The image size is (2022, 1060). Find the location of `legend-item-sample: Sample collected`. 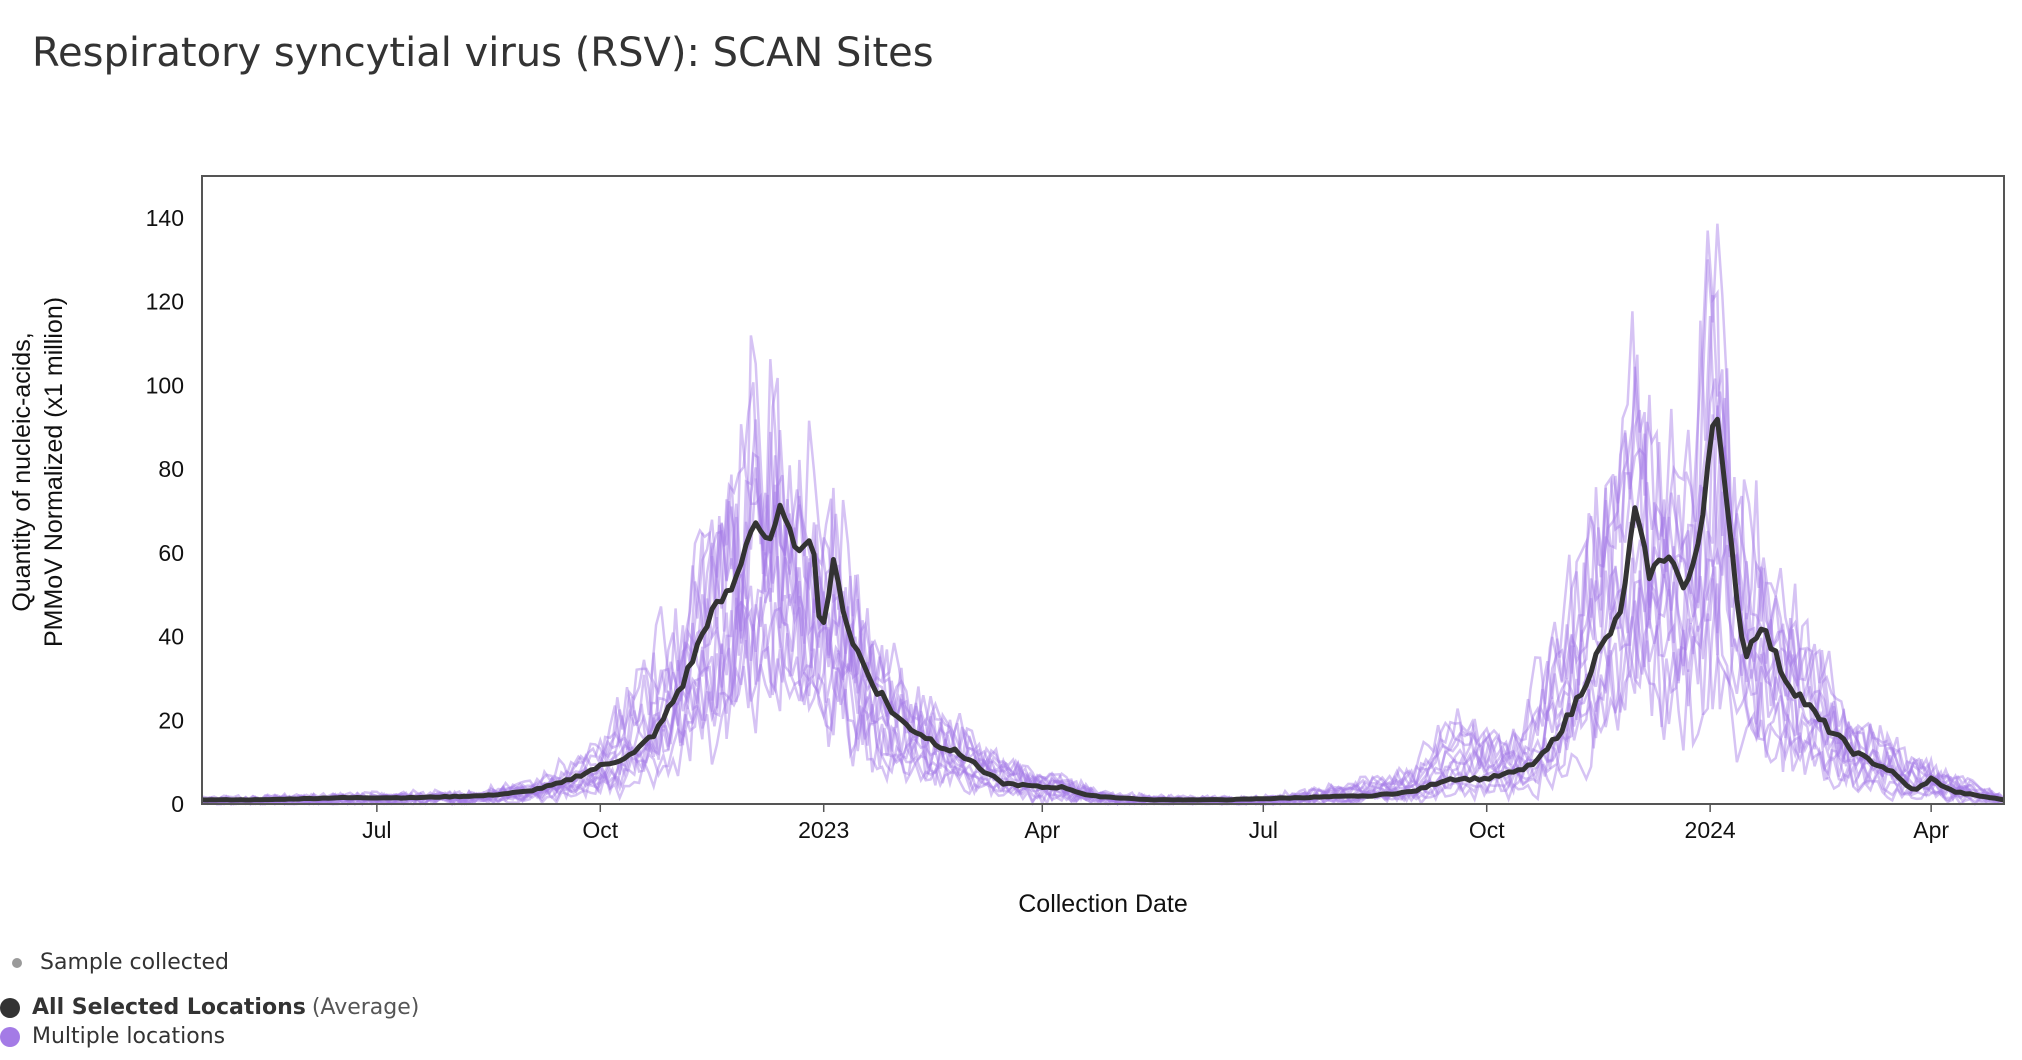

legend-item-sample: Sample collected is located at coordinates (120, 962).